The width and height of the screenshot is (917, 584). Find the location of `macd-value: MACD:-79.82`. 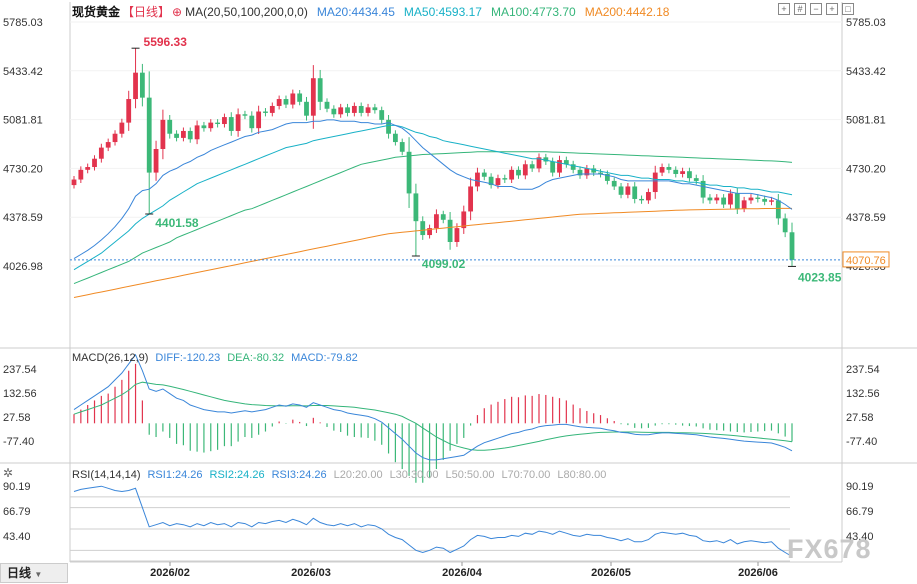

macd-value: MACD:-79.82 is located at coordinates (324, 358).